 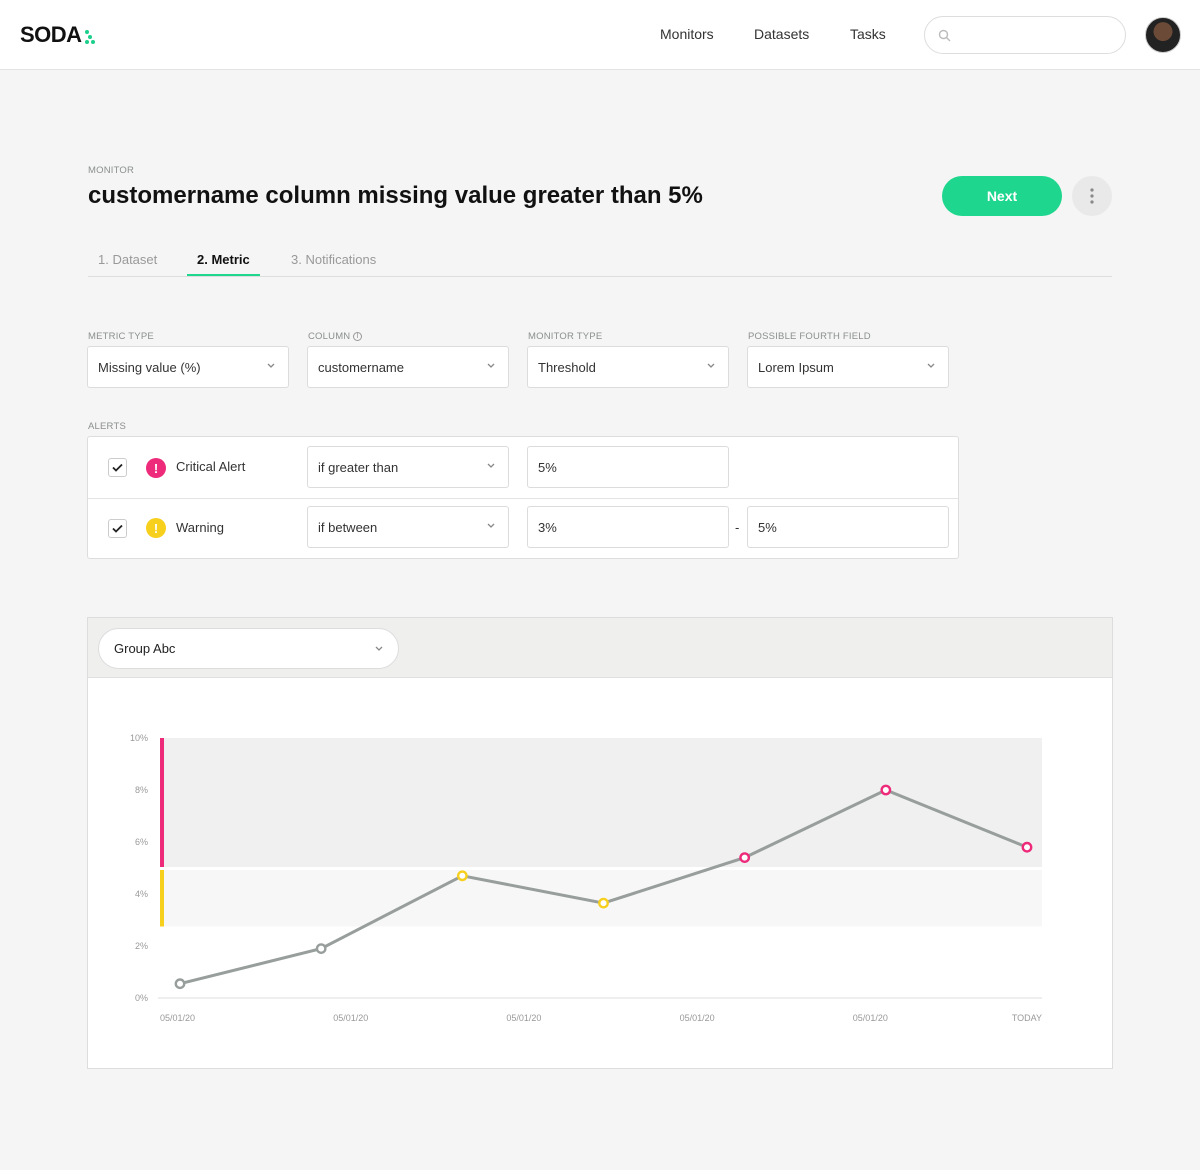 I want to click on alerts-label: ALERTS, so click(x=107, y=426).